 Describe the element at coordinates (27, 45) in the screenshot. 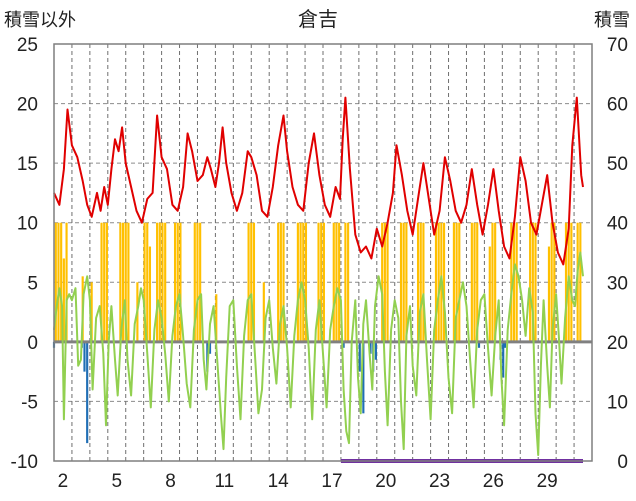

I see `left-tick-label: 25` at that location.